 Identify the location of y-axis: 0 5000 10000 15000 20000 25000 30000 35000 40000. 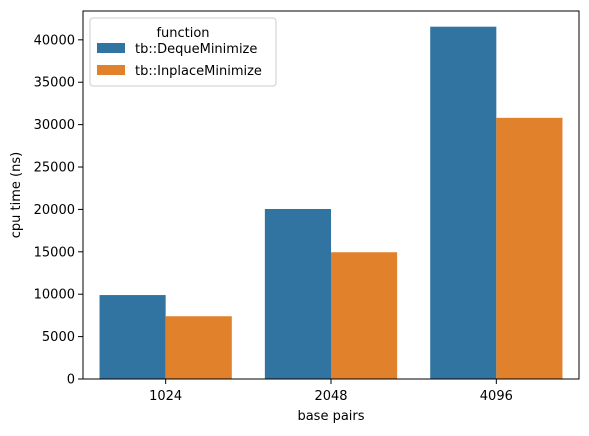
(58, 210).